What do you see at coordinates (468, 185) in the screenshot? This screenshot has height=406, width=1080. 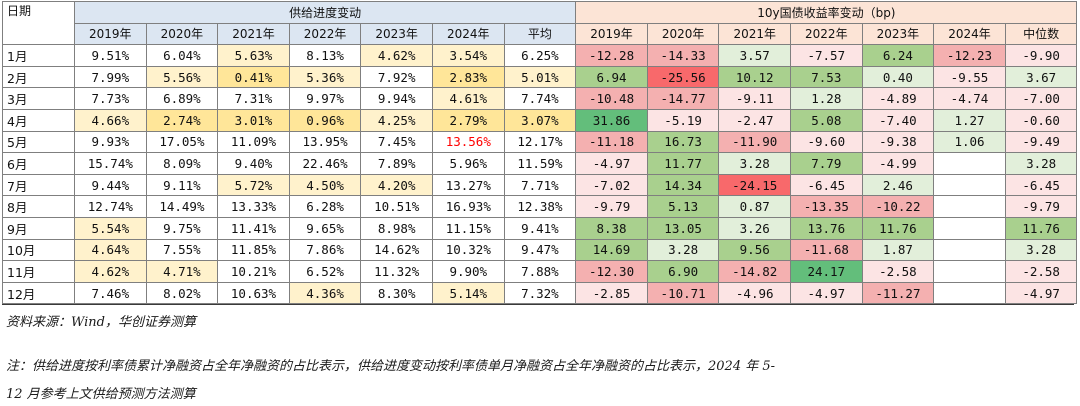 I see `supply-cell: 13.27%` at bounding box center [468, 185].